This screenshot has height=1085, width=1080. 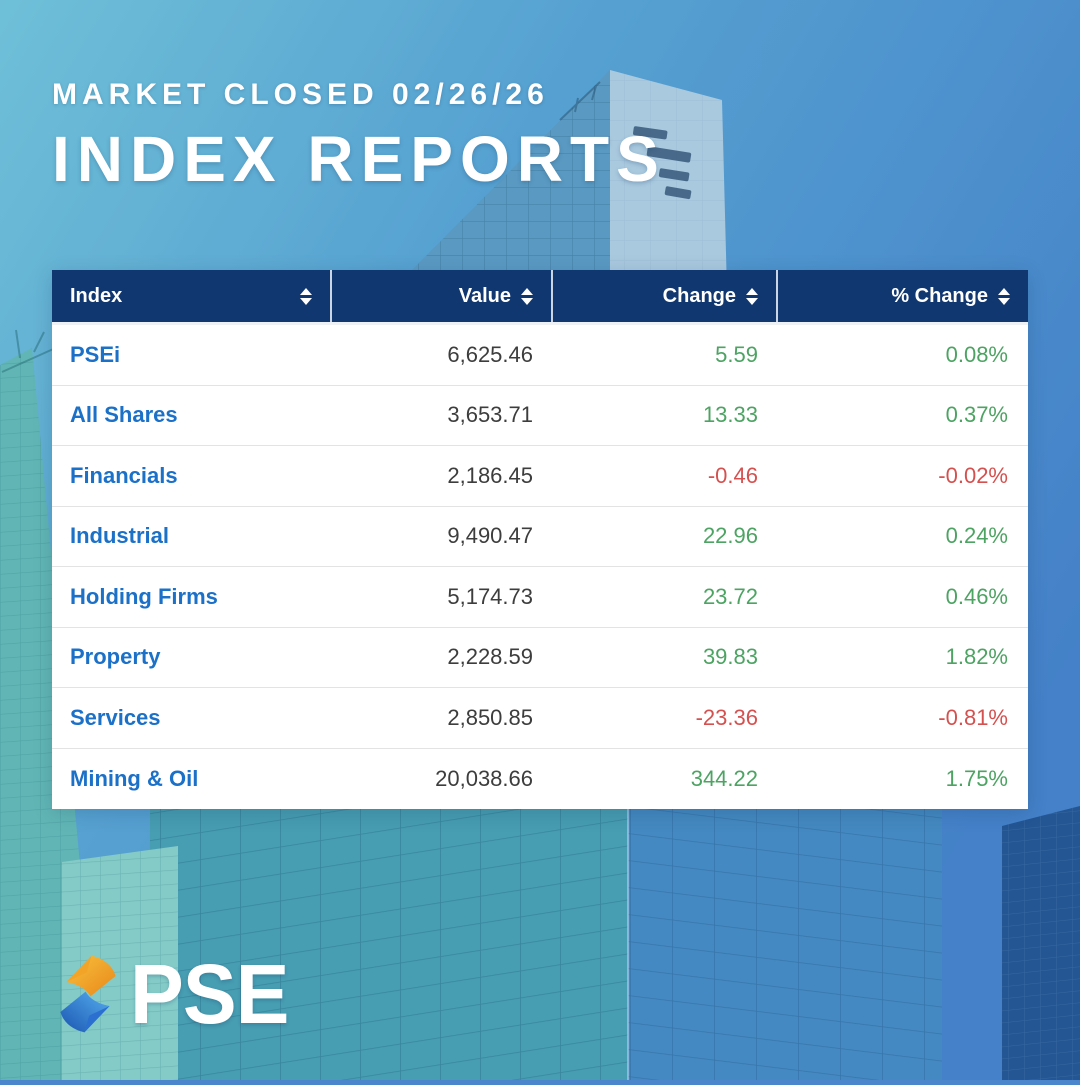 I want to click on index-value: 2,850.85, so click(x=490, y=717).